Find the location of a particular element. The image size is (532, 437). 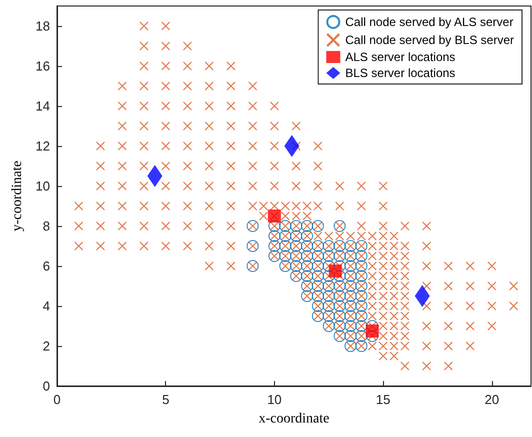

legend-label: ALS server locations is located at coordinates (400, 57).